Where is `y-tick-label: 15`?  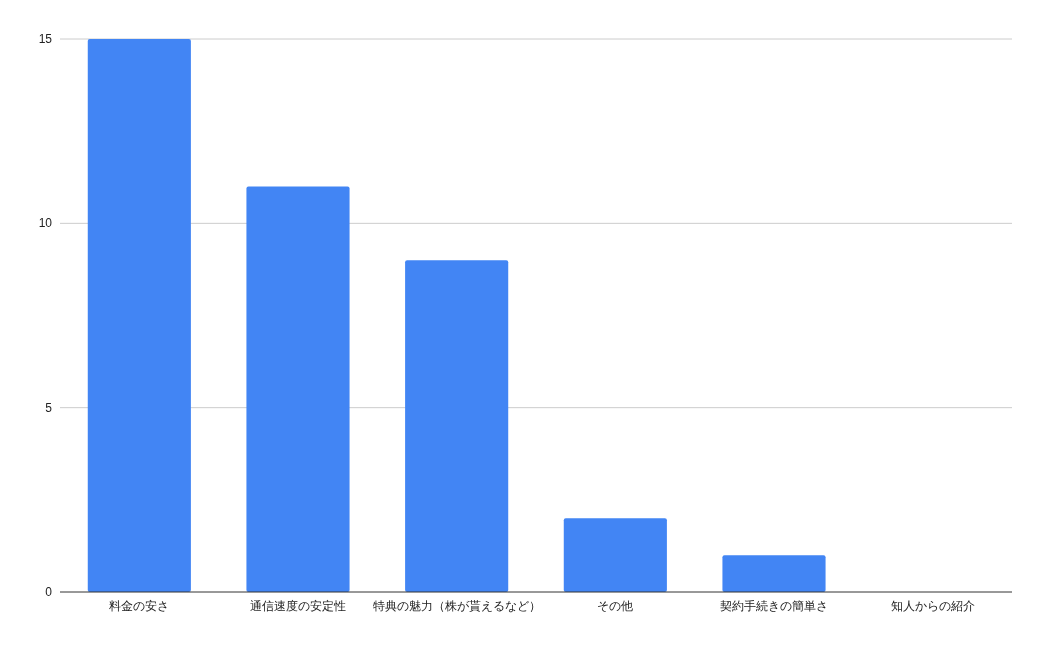
y-tick-label: 15 is located at coordinates (45, 39).